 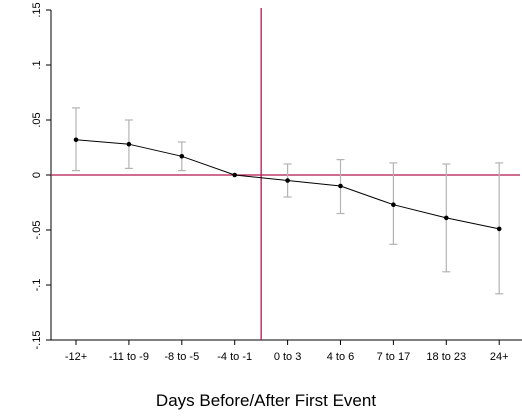 I want to click on x-tick-label: 0 to 3, so click(x=288, y=357).